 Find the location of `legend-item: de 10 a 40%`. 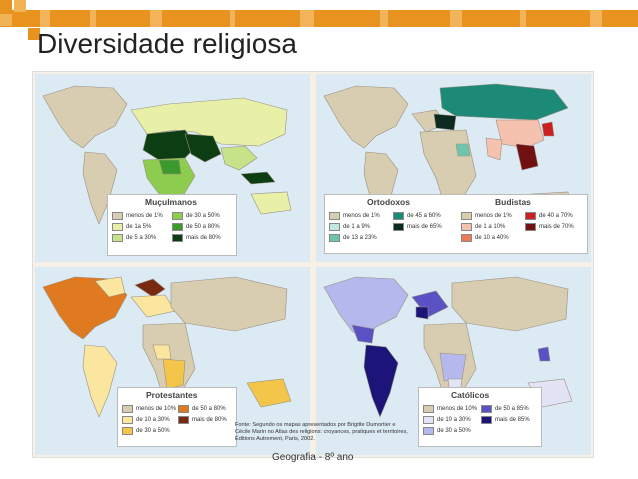

legend-item: de 10 a 40% is located at coordinates (485, 238).